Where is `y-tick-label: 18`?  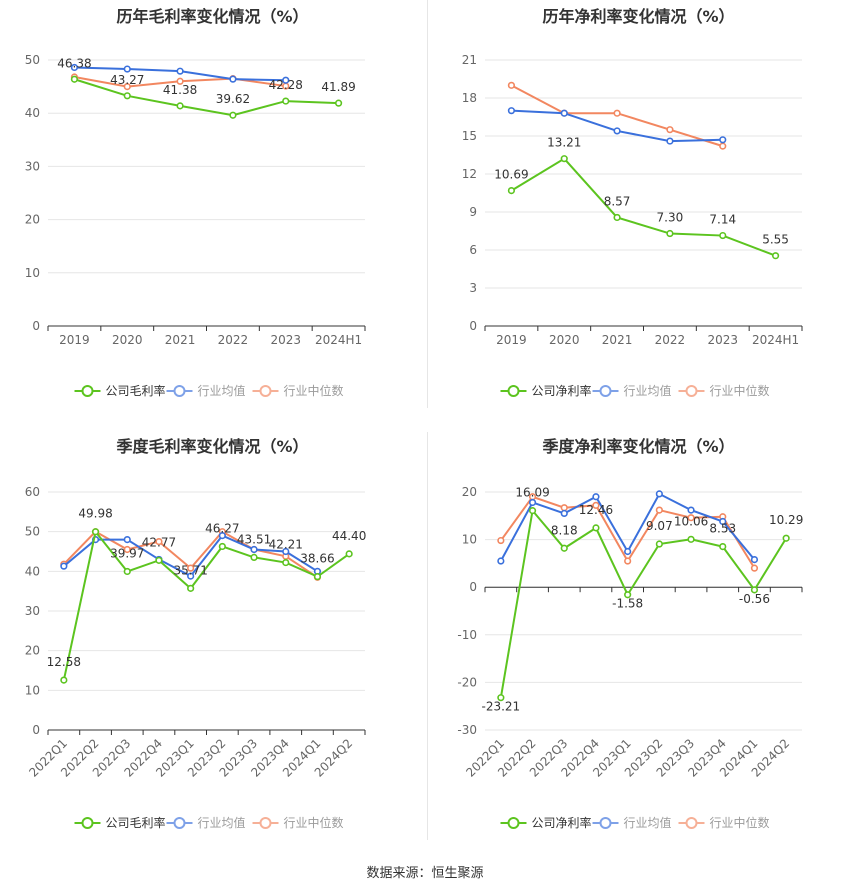 y-tick-label: 18 is located at coordinates (469, 98).